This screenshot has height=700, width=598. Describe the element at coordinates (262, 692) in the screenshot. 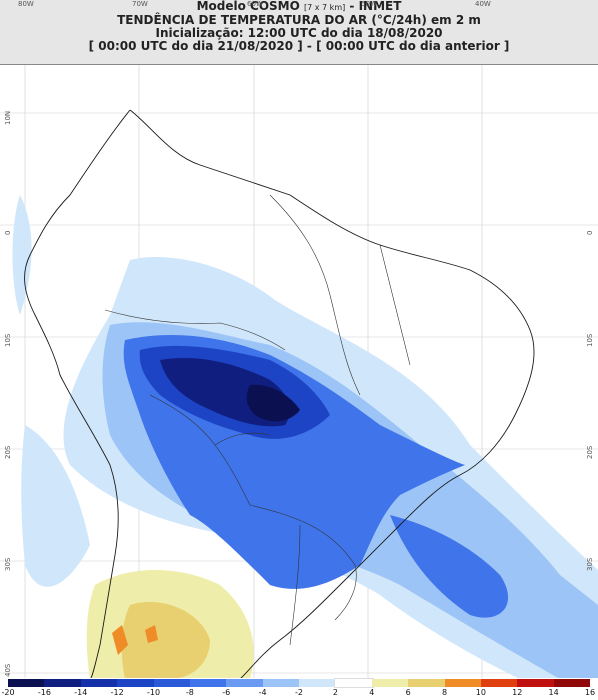

I see `colorbar-tick-label: -4` at that location.